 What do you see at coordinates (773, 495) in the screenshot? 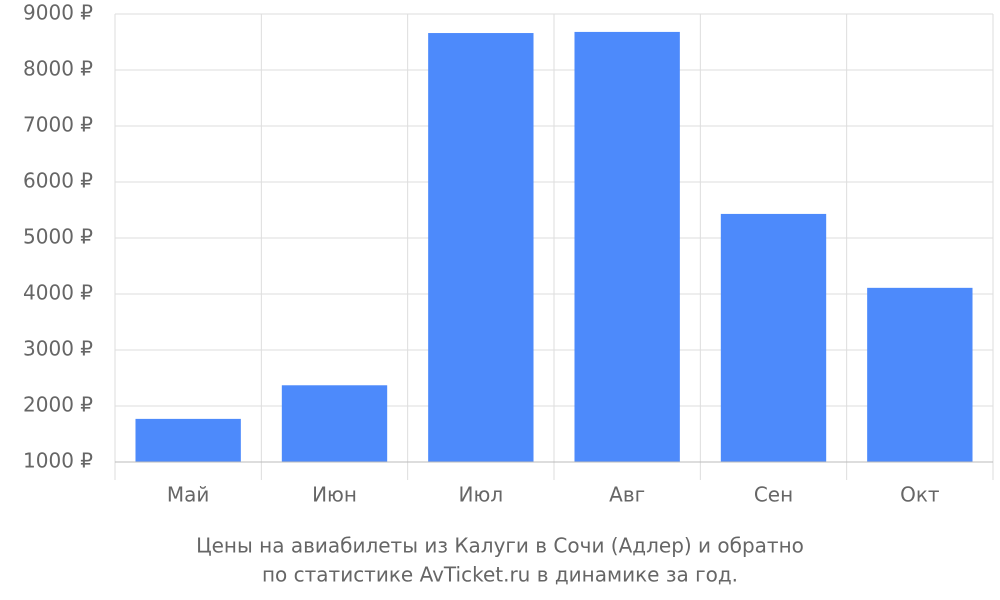
I see `x-tick-label: Сен` at bounding box center [773, 495].